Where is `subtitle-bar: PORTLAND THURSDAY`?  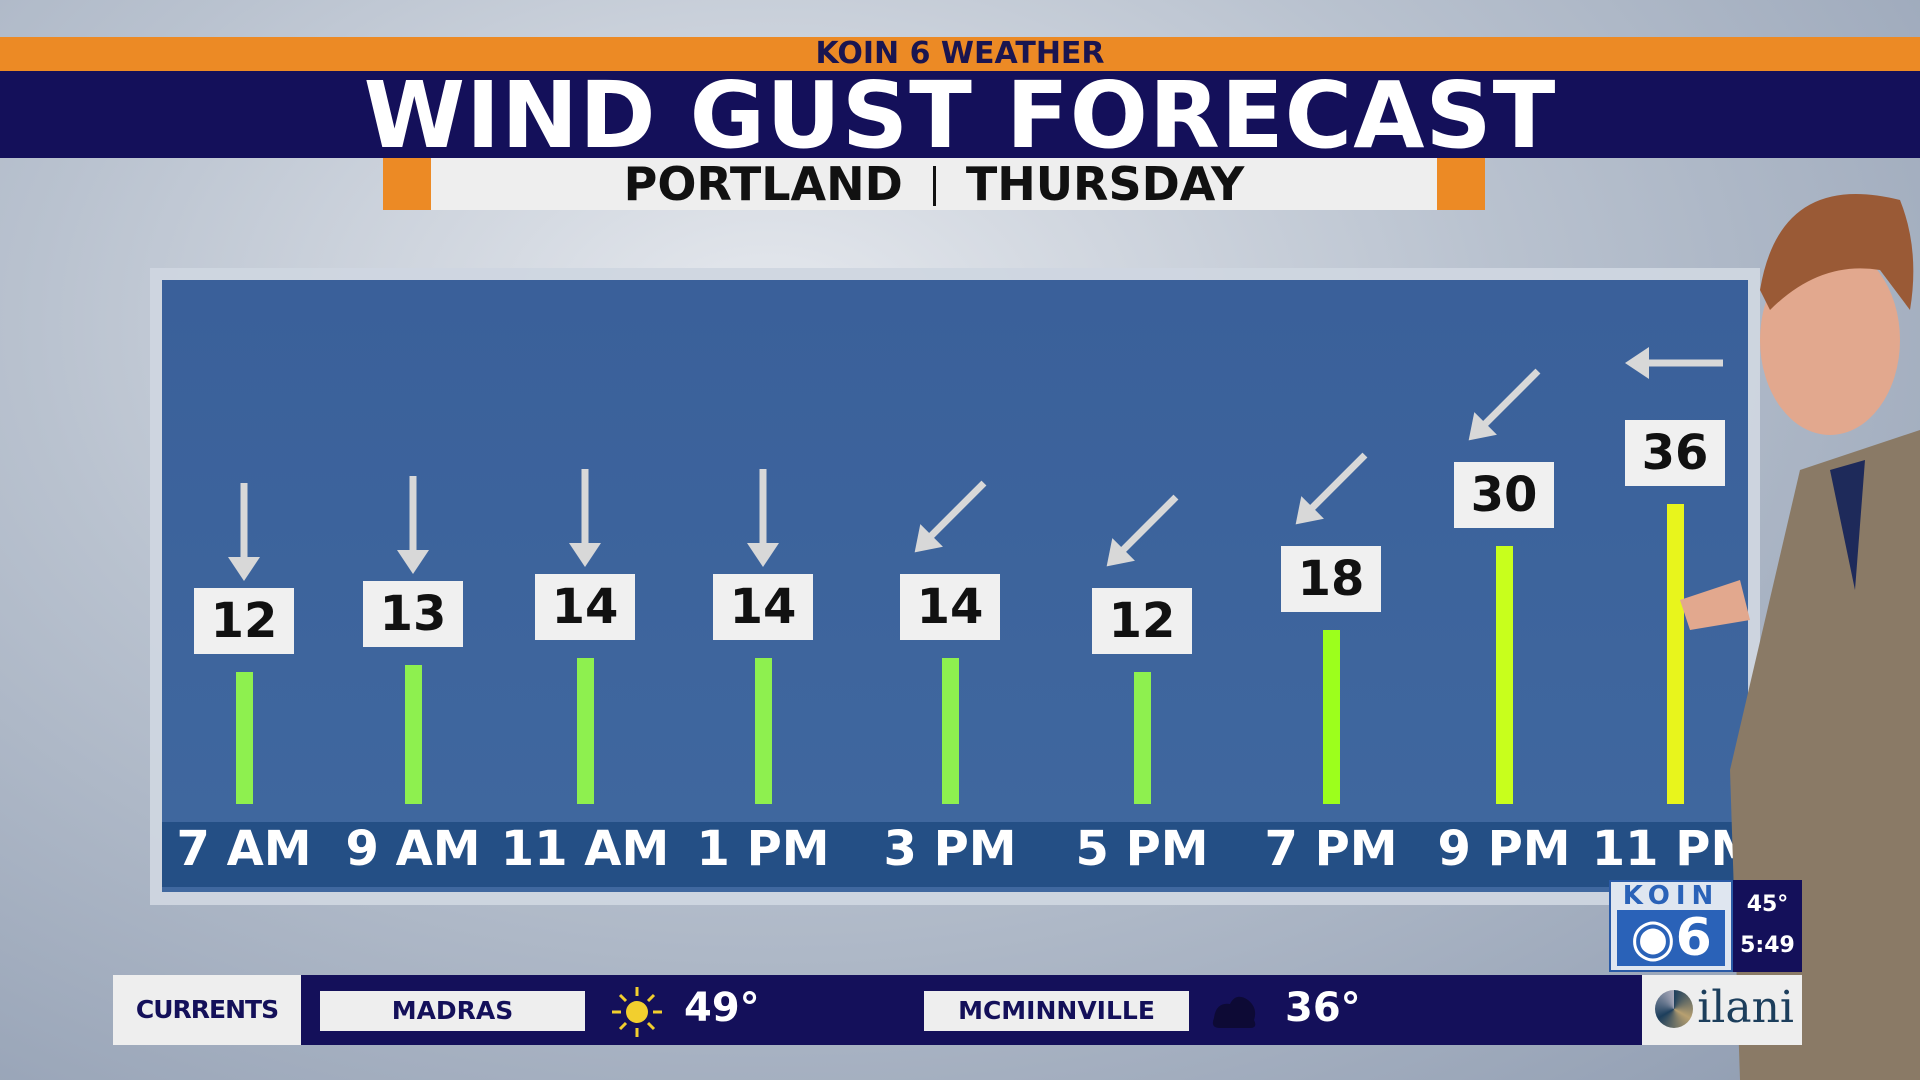 subtitle-bar: PORTLAND THURSDAY is located at coordinates (934, 184).